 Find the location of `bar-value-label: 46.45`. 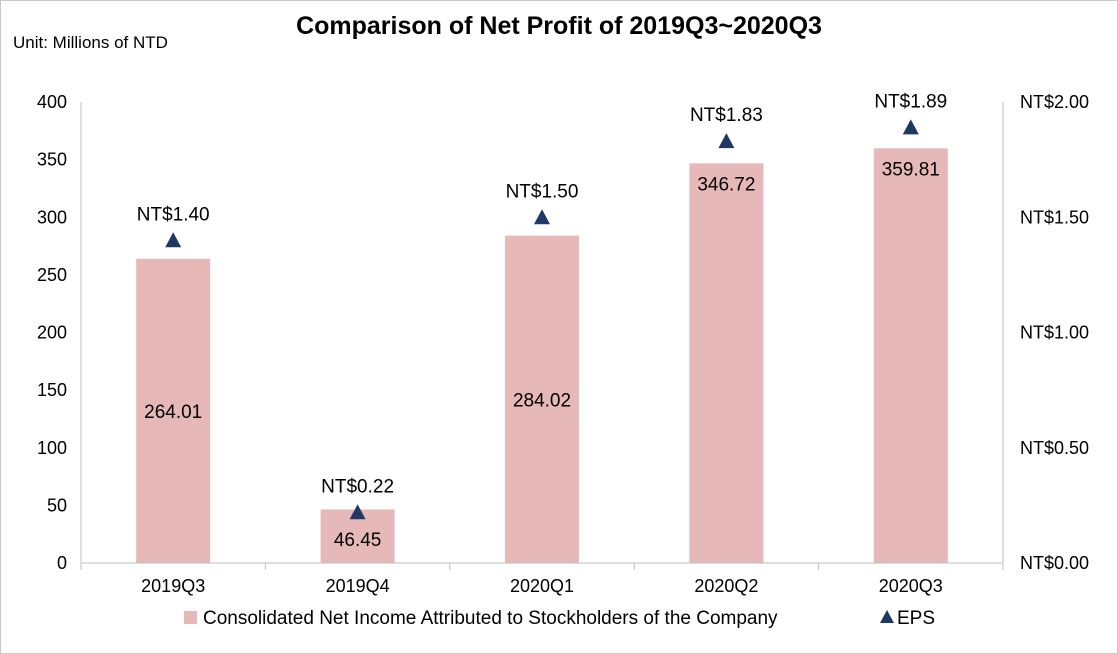

bar-value-label: 46.45 is located at coordinates (358, 540).